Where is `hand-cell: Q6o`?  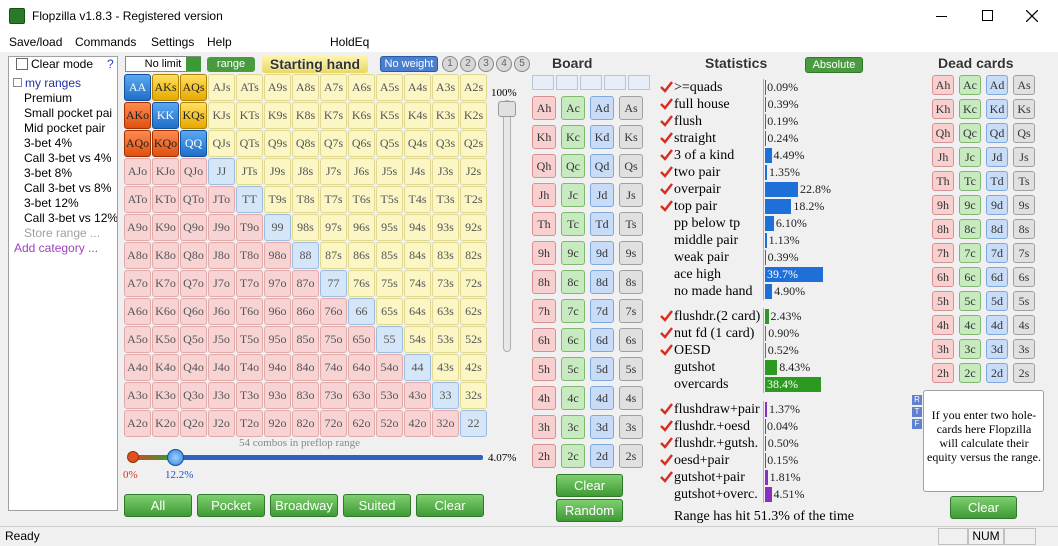
hand-cell: Q6o is located at coordinates (193, 311).